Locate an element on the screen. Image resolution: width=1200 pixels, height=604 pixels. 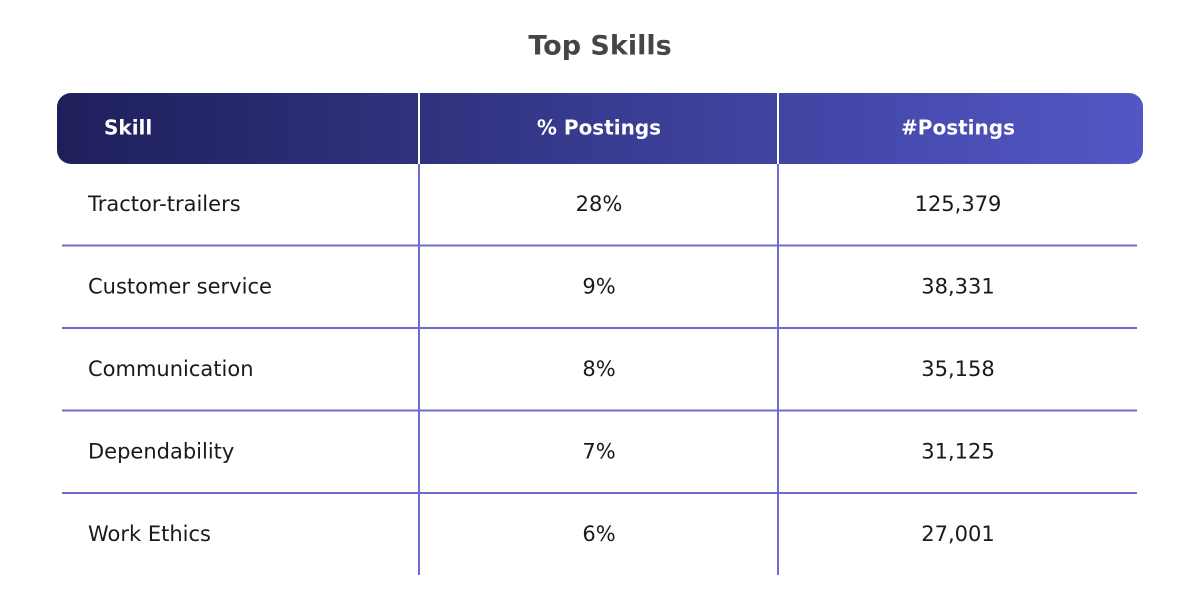
table-cell: 6% is located at coordinates (598, 534).